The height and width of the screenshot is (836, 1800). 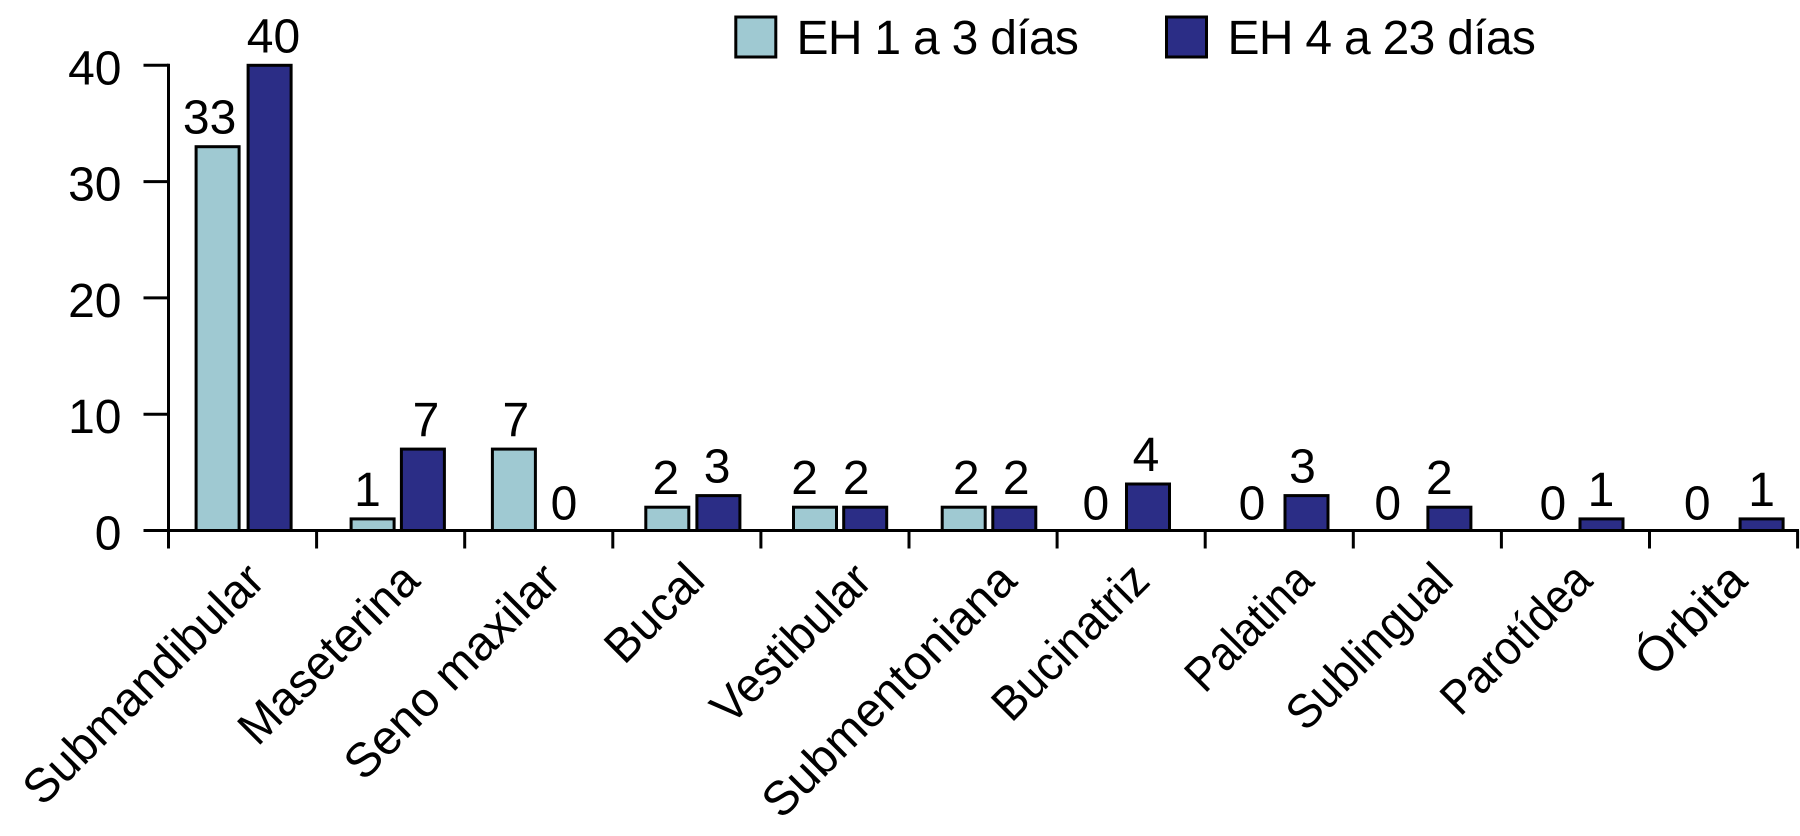 I want to click on svg-text: 20, so click(x=94, y=301).